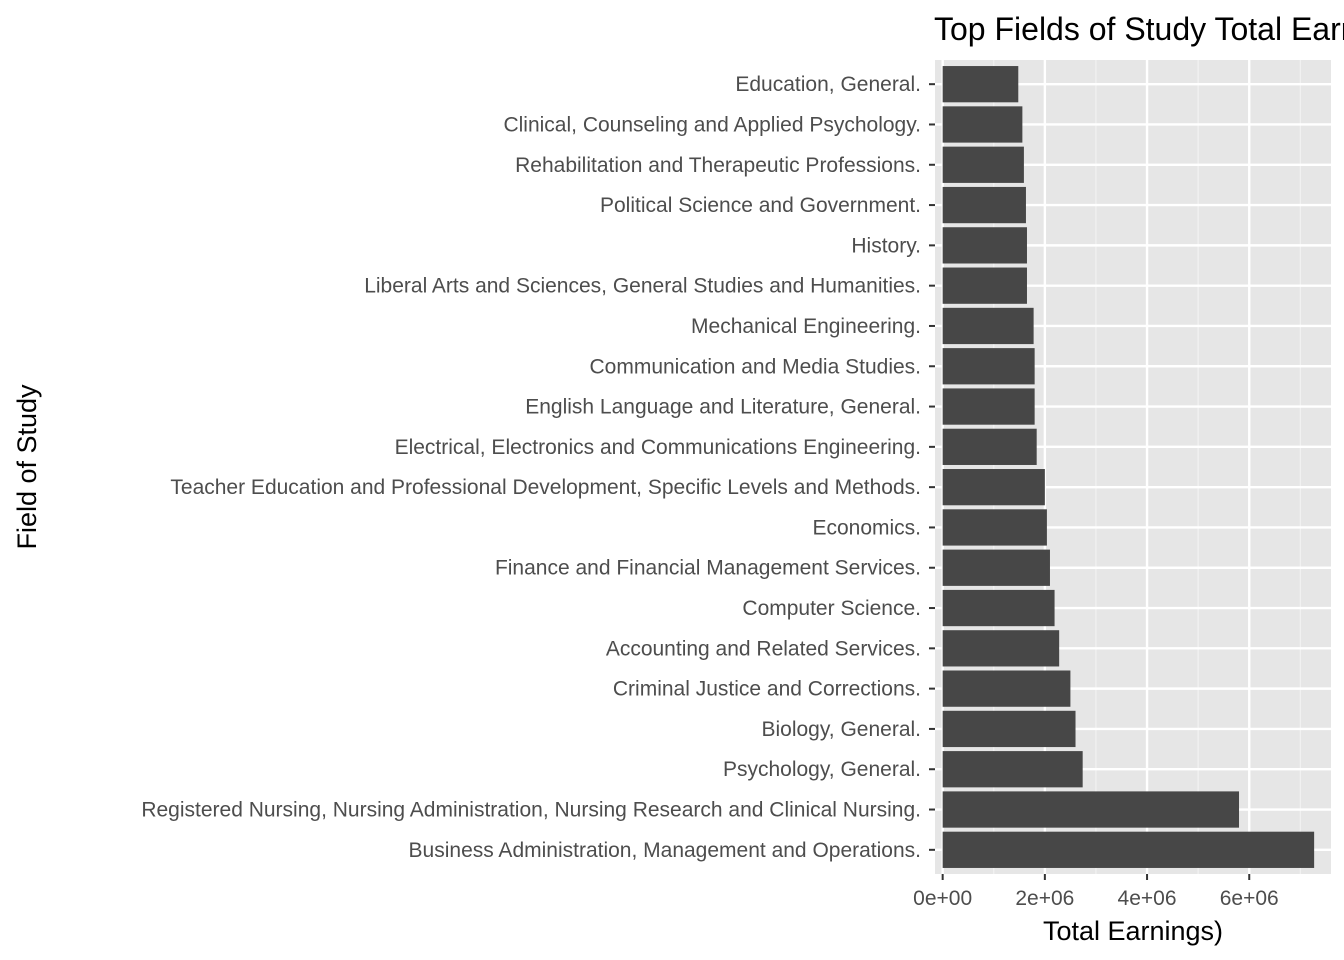 The width and height of the screenshot is (1344, 960). Describe the element at coordinates (831, 608) in the screenshot. I see `y-tick-label: Computer Science.` at that location.